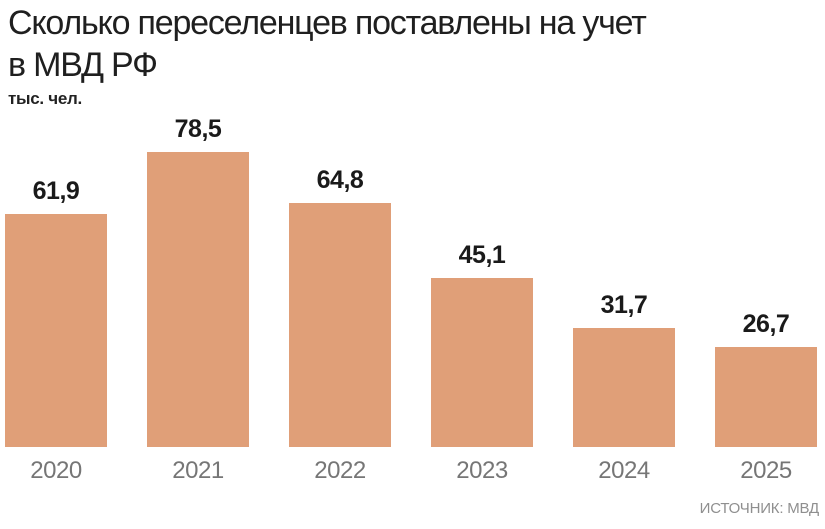  Describe the element at coordinates (83, 65) in the screenshot. I see `chart-title-line2: в МВД РФ` at that location.